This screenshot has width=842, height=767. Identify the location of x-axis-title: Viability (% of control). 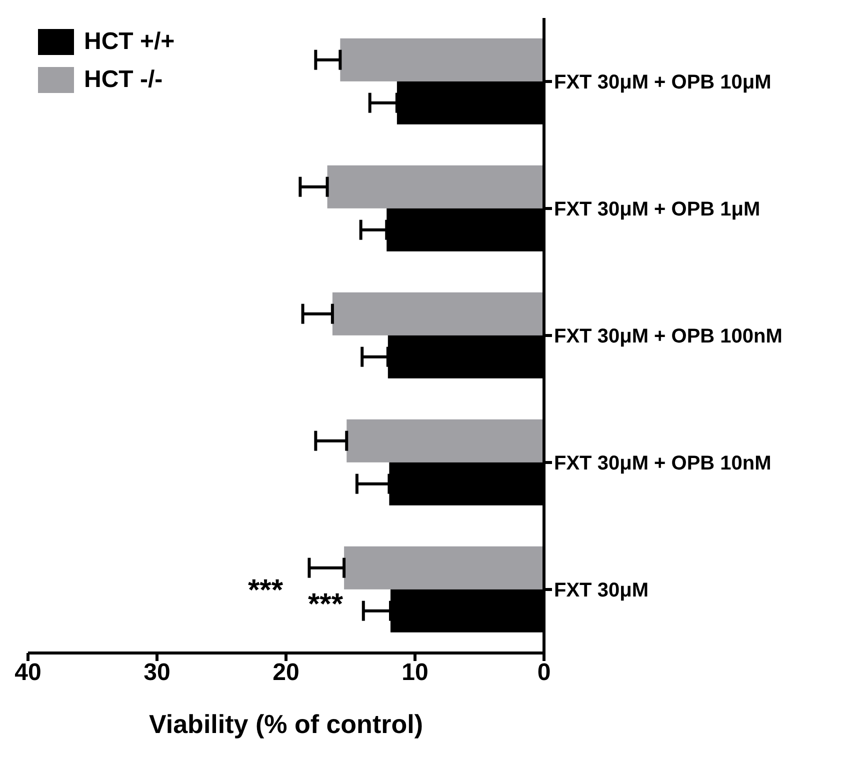
(286, 724).